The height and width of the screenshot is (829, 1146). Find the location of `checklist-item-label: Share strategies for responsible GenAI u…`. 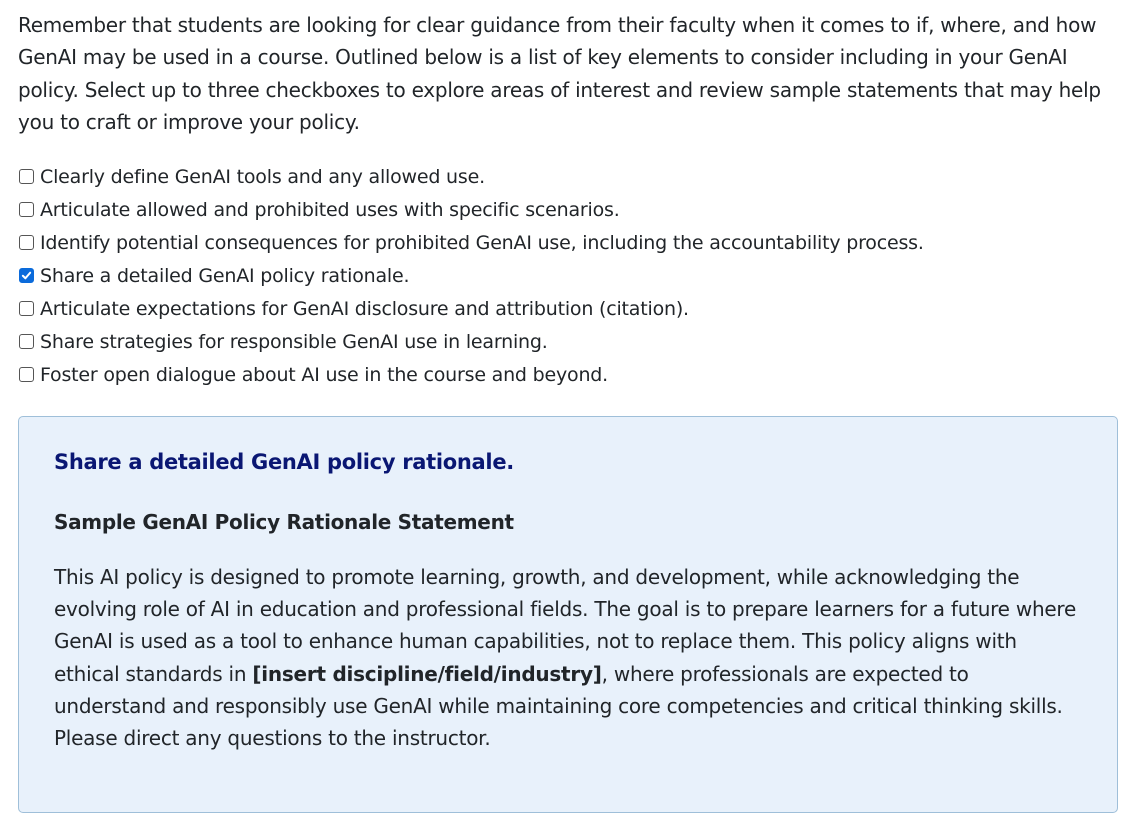

checklist-item-label: Share strategies for responsible GenAI u… is located at coordinates (294, 341).